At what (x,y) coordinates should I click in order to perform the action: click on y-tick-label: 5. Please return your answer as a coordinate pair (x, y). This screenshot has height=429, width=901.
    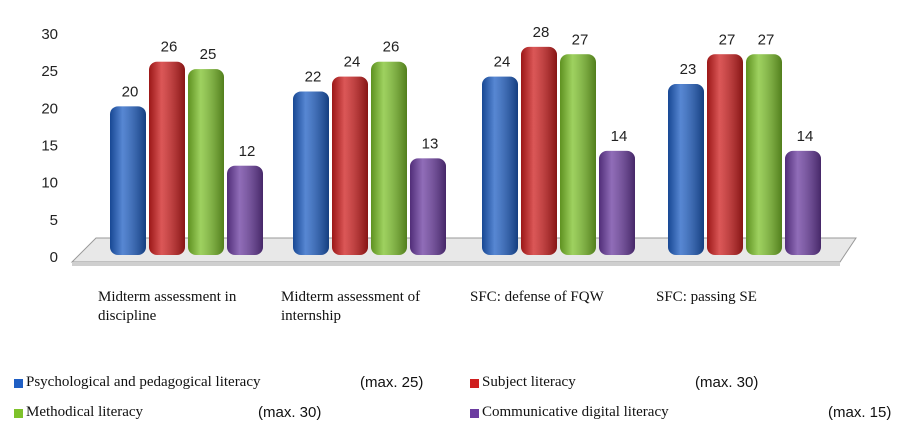
    Looking at the image, I should click on (54, 220).